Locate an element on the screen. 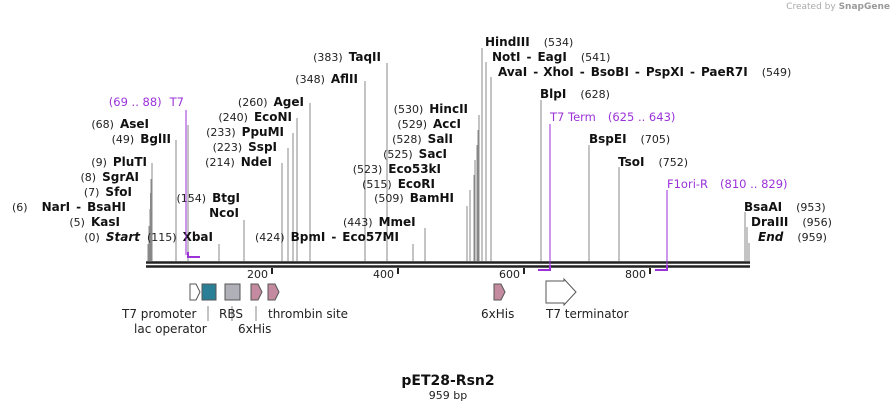 The width and height of the screenshot is (896, 411). site-tsoi: TsoI (752) is located at coordinates (653, 162).